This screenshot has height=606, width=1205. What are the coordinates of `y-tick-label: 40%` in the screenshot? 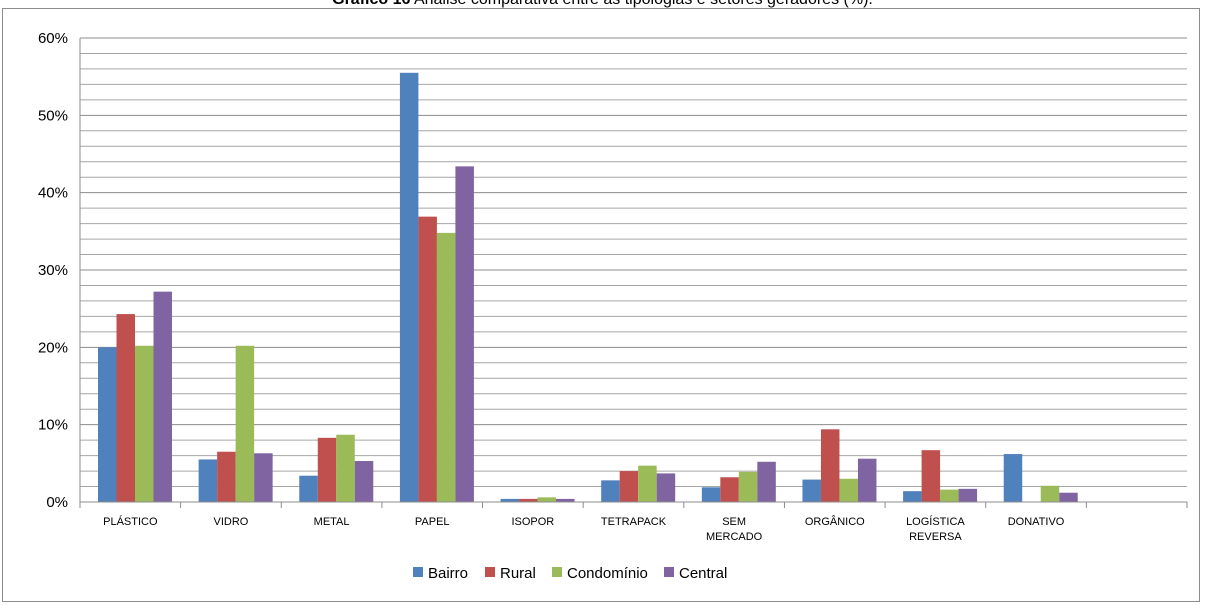 It's located at (53, 193).